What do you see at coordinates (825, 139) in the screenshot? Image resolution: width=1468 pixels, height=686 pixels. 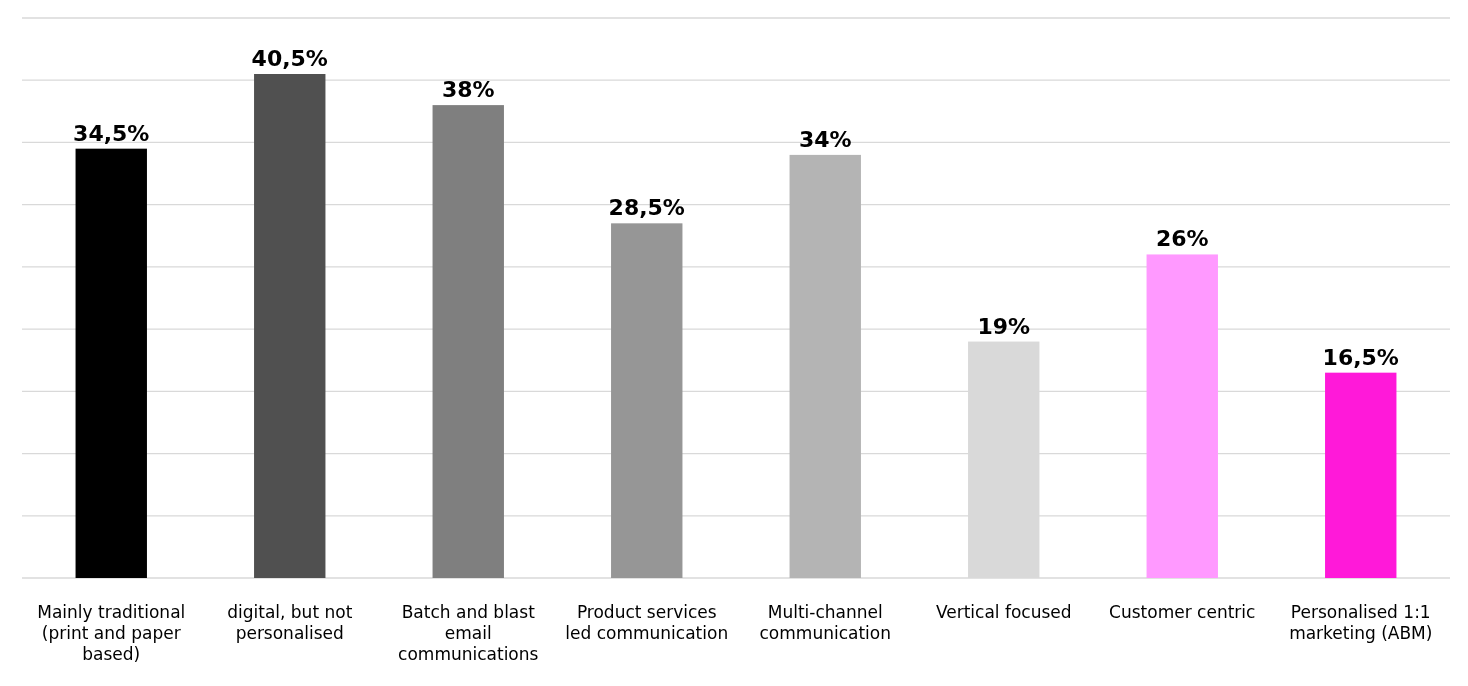 I see `data-label: 34%` at bounding box center [825, 139].